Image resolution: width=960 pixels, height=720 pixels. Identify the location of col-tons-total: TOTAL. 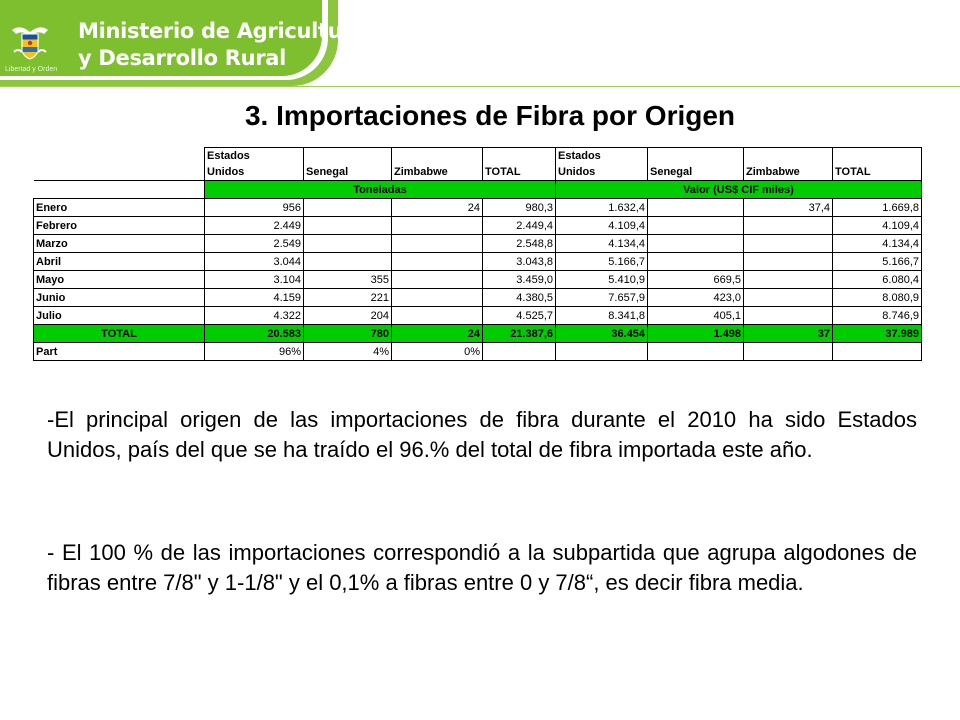
(519, 164).